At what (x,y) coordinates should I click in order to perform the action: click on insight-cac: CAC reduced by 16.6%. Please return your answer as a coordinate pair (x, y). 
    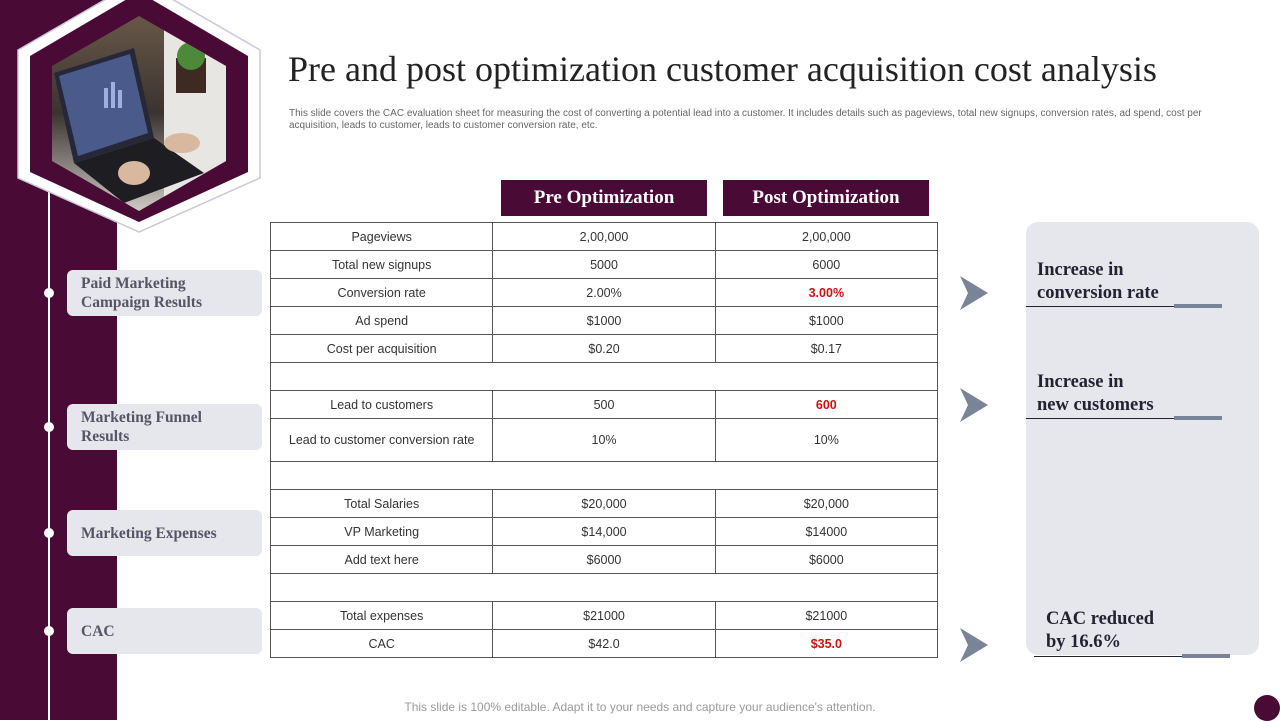
    Looking at the image, I should click on (1100, 631).